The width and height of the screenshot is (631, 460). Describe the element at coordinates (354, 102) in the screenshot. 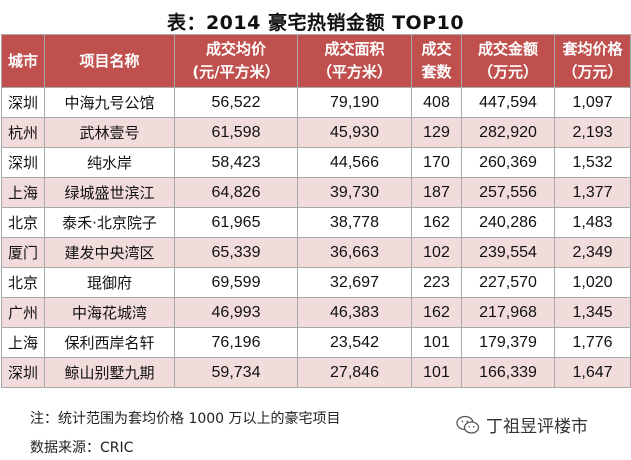

I see `cell-area: 79,190` at that location.